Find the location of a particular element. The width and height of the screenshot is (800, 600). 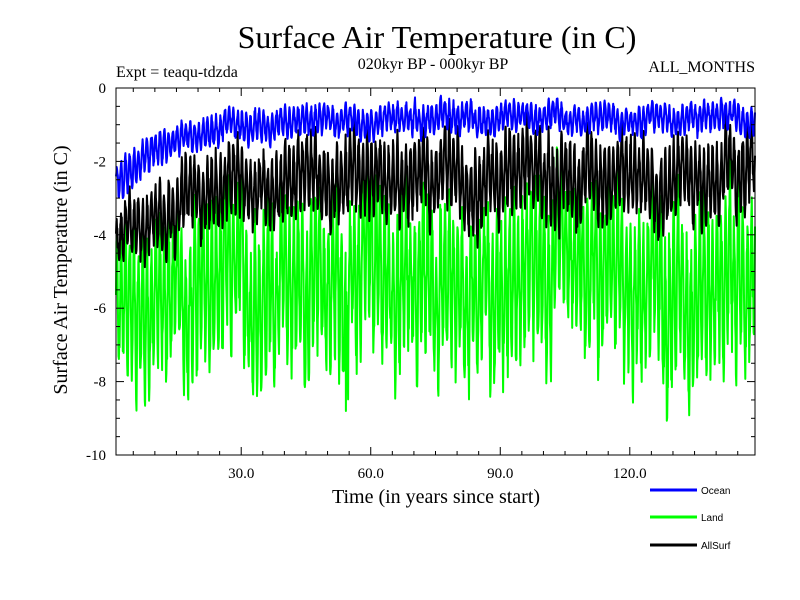

x-tick-label: 90.0 is located at coordinates (500, 474).